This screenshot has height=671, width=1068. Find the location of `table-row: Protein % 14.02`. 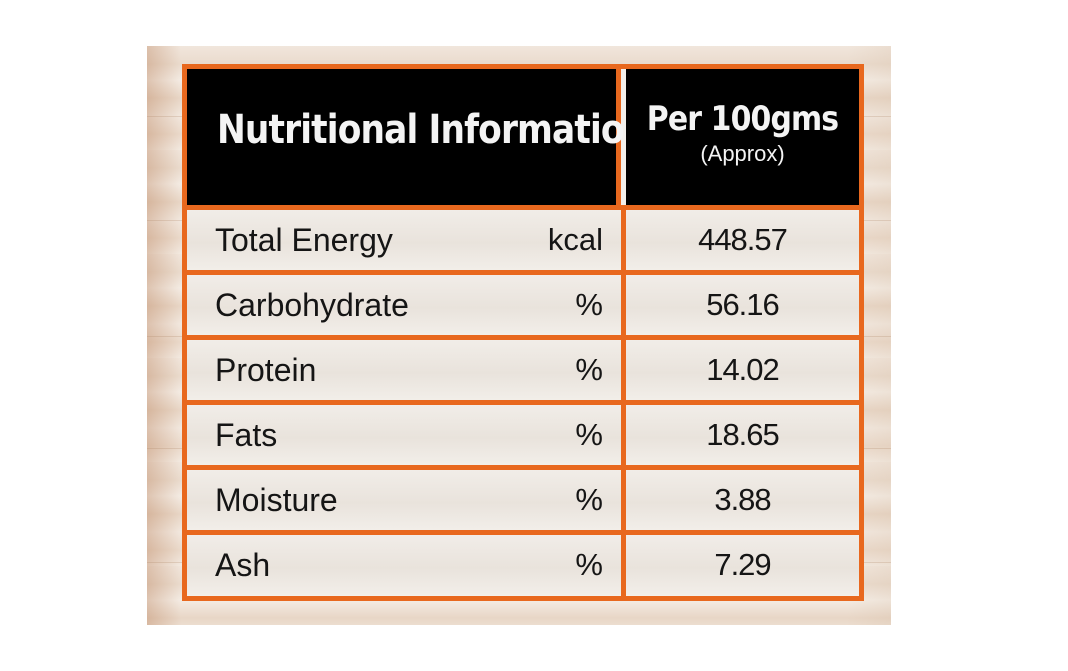

table-row: Protein % 14.02 is located at coordinates (523, 370).